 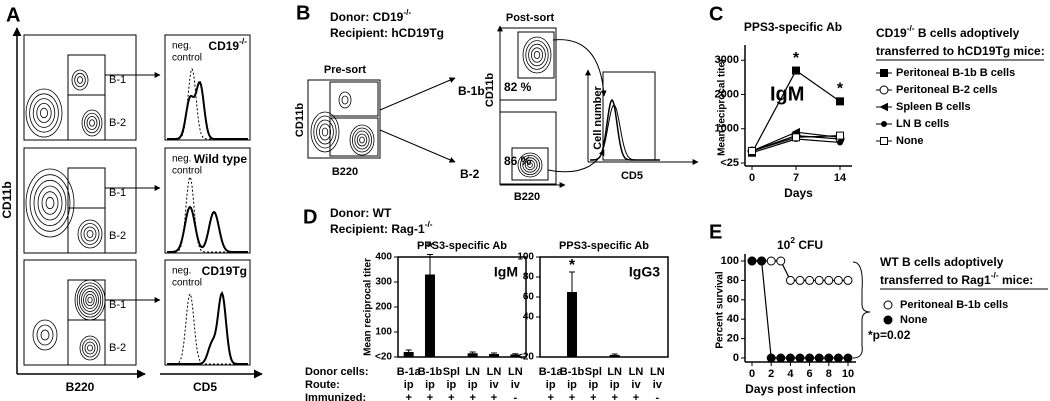 What do you see at coordinates (954, 305) in the screenshot?
I see `legend-label: Peritoneal B-1b cells` at bounding box center [954, 305].